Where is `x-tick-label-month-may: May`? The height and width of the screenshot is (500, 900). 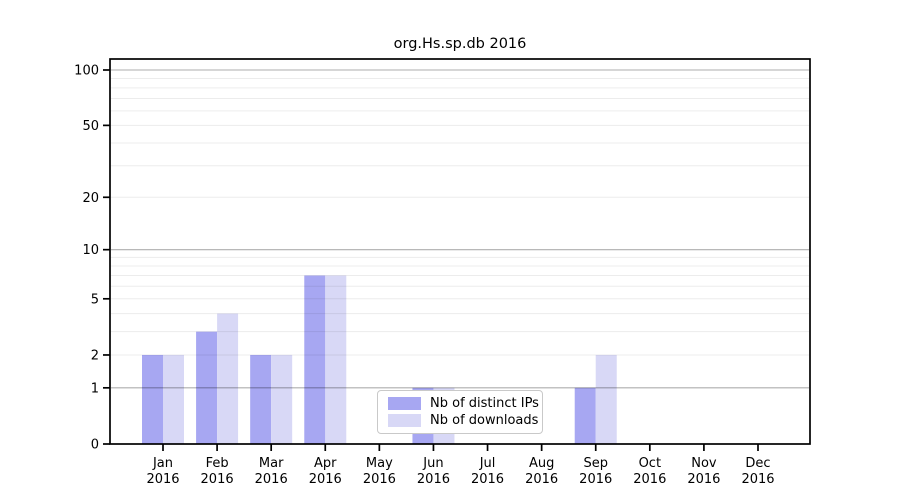 x-tick-label-month-may: May is located at coordinates (379, 463).